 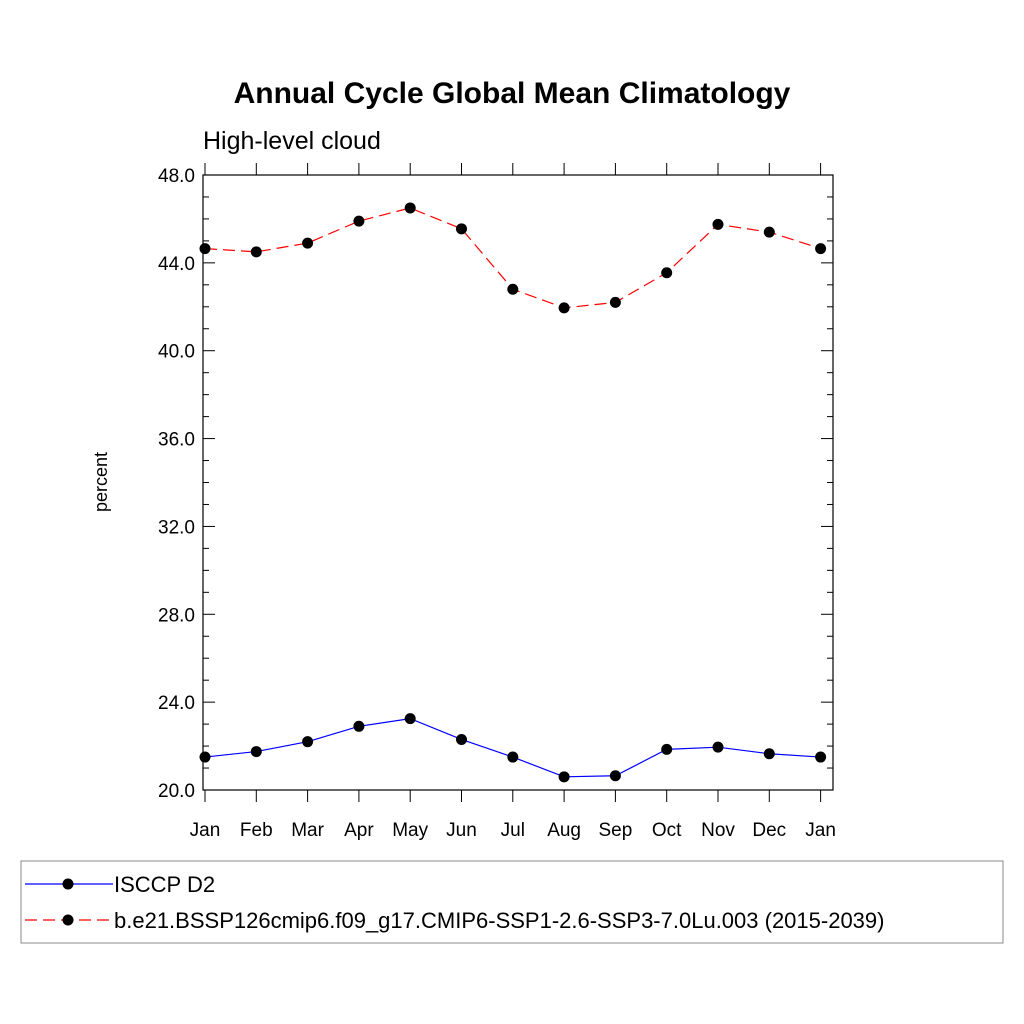 What do you see at coordinates (359, 830) in the screenshot?
I see `x-tick-label: Apr` at bounding box center [359, 830].